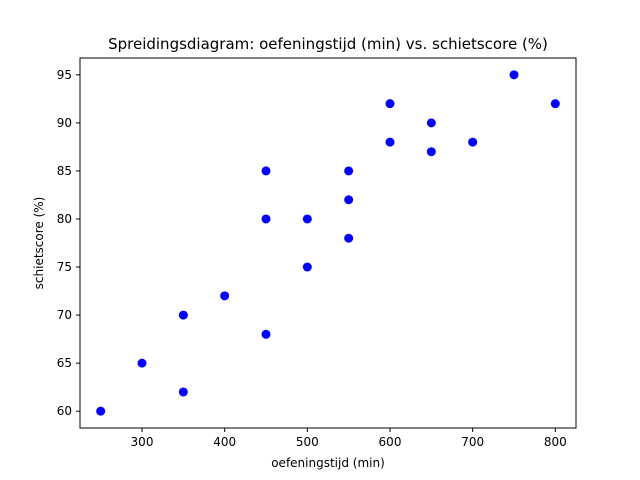  What do you see at coordinates (64, 411) in the screenshot?
I see `y-tick-label: 60` at bounding box center [64, 411].